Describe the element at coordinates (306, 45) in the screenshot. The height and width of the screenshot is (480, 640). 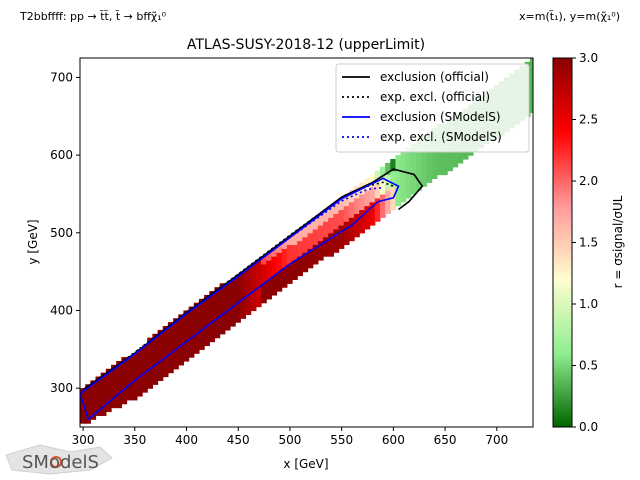
I see `chart-title: ATLAS-SUSY-2018-12 (upperLimit)` at that location.